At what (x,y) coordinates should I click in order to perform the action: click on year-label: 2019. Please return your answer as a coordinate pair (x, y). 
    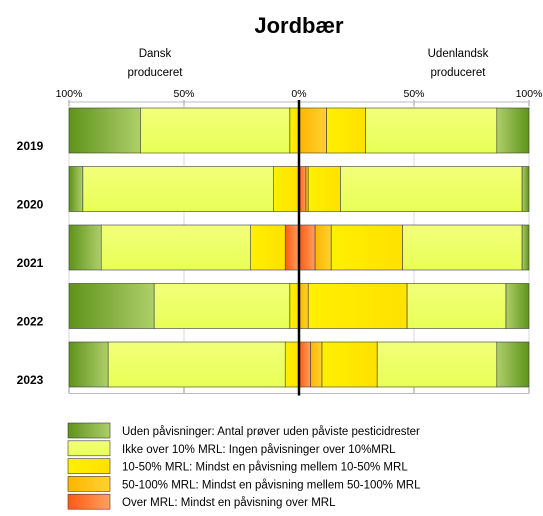
    Looking at the image, I should click on (30, 146).